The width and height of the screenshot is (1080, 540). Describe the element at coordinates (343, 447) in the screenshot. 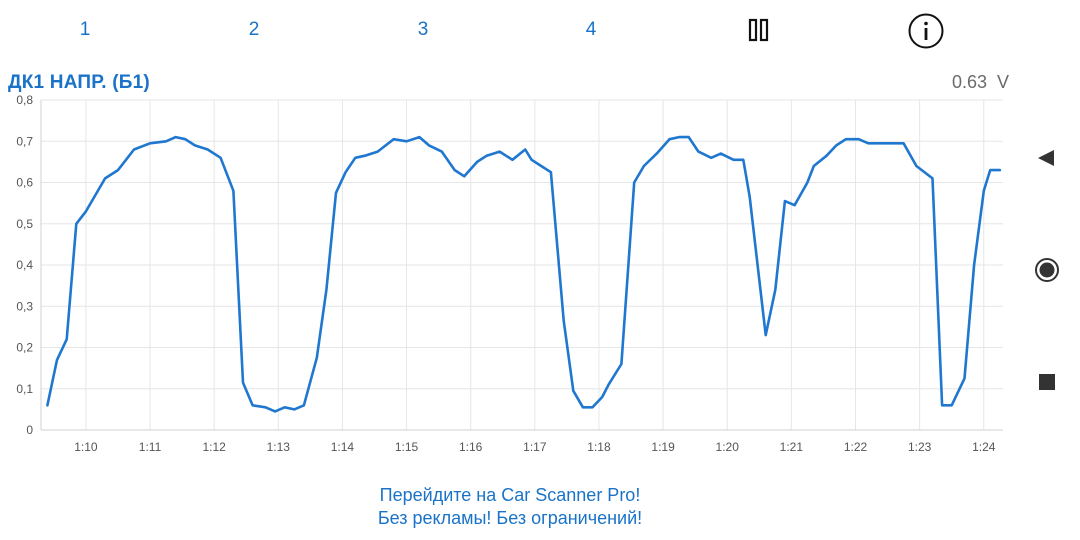

I see `x-tick-label: 1:14` at that location.